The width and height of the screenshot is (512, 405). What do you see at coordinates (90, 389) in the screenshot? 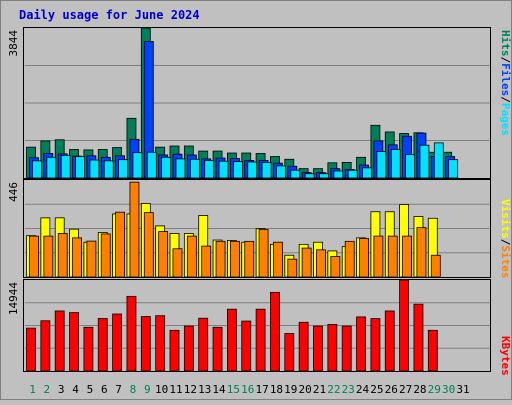
I see `day-label-5: 5` at bounding box center [90, 389].